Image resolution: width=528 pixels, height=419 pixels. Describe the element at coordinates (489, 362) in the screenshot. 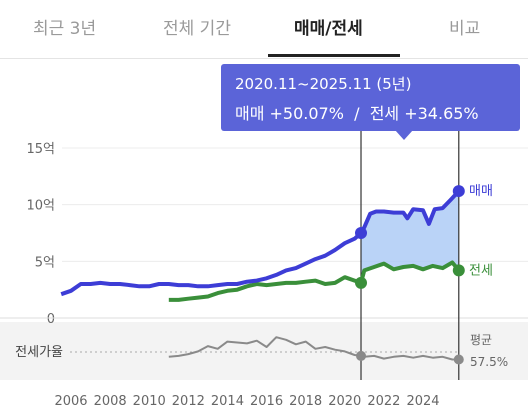

I see `ratio-average-value: 57.5%` at that location.